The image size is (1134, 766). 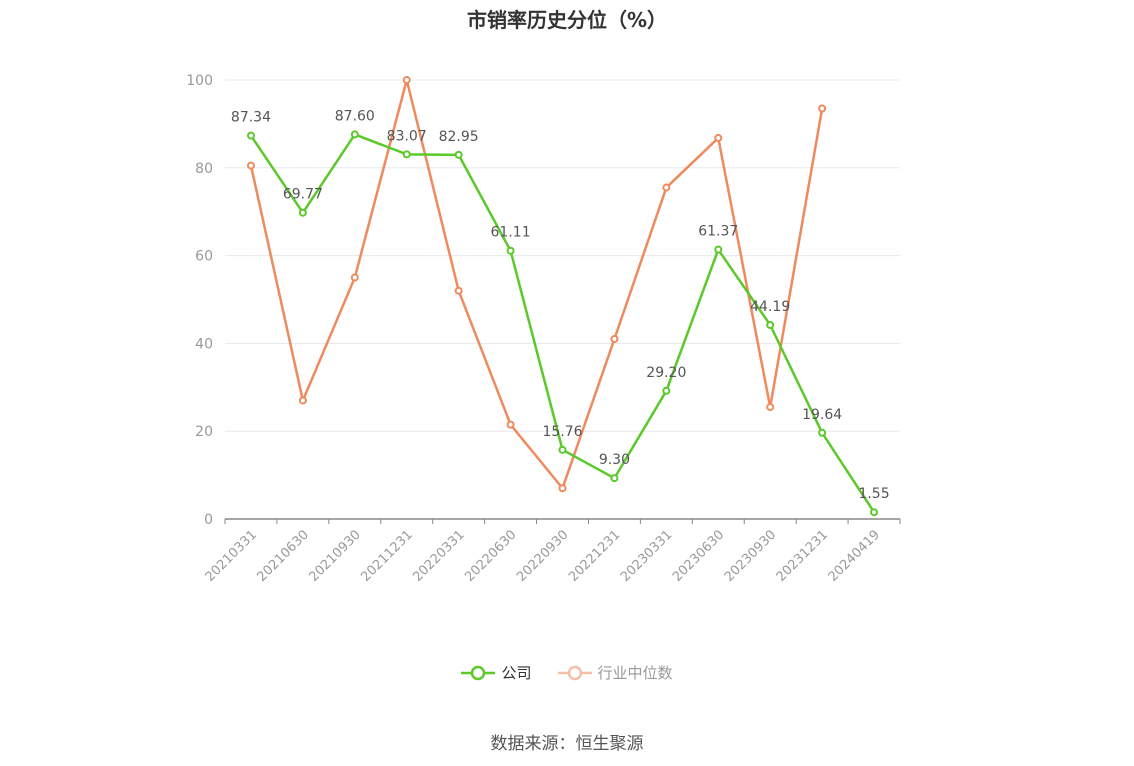 I want to click on y-tick-label: 80, so click(x=204, y=169).